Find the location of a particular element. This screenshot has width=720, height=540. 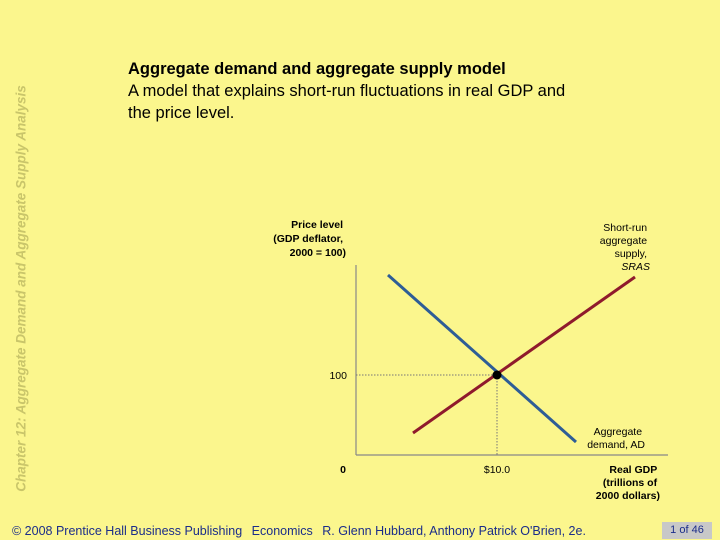

x-tick-label: $10.0 is located at coordinates (497, 470).